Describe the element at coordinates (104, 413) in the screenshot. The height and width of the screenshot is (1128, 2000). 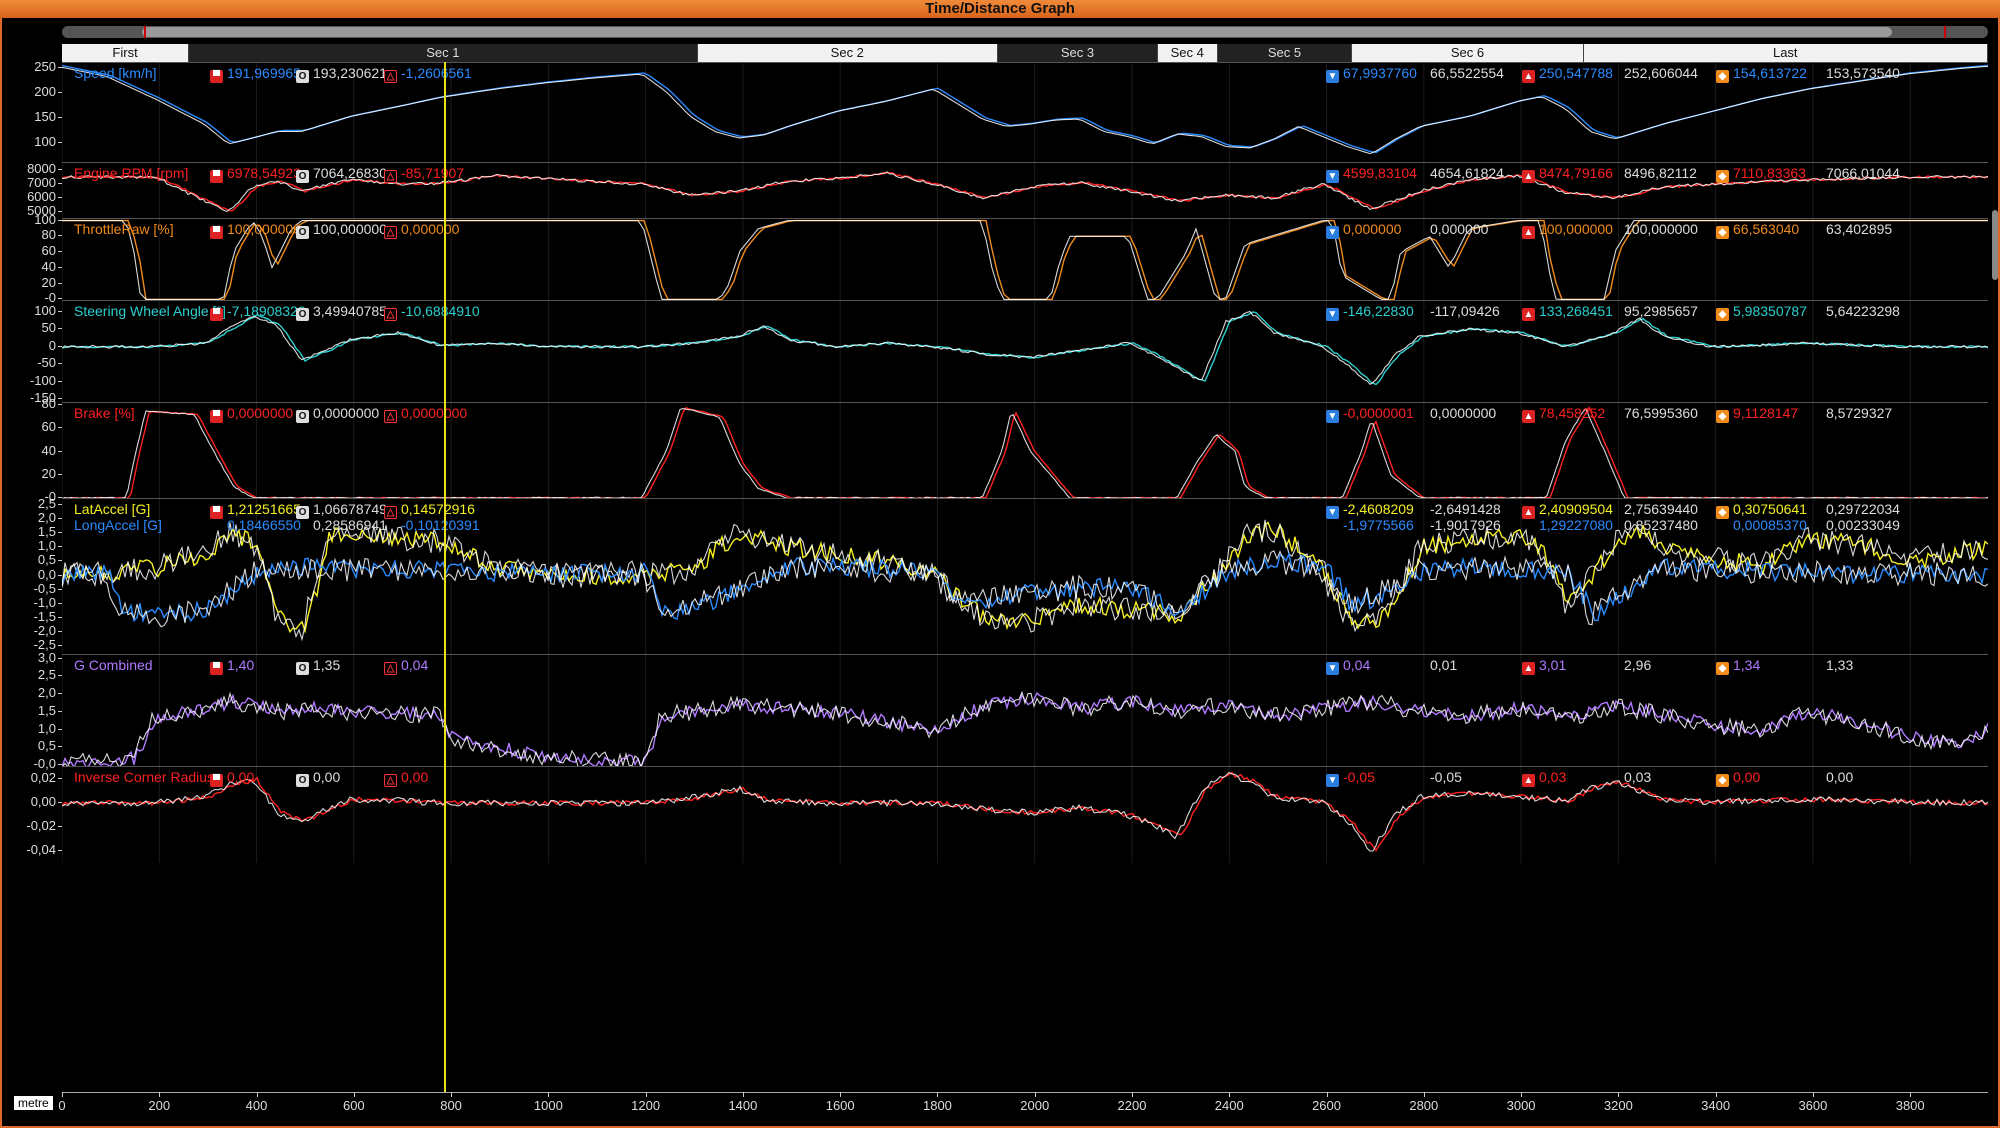
I see `channel-label: Brake [%]` at that location.